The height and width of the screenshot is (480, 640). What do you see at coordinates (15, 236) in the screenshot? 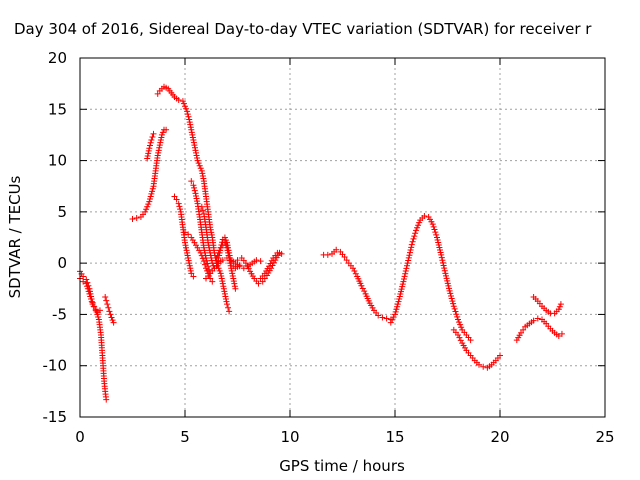
I see `y-axis-label: SDTVAR / TECUs` at bounding box center [15, 236].